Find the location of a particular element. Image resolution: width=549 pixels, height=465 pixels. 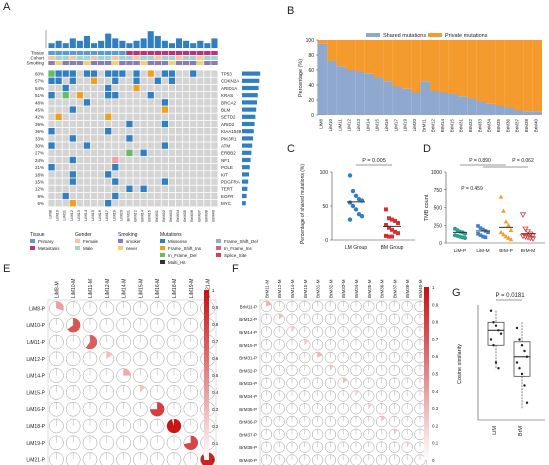

legend-label: smoker is located at coordinates (133, 241).